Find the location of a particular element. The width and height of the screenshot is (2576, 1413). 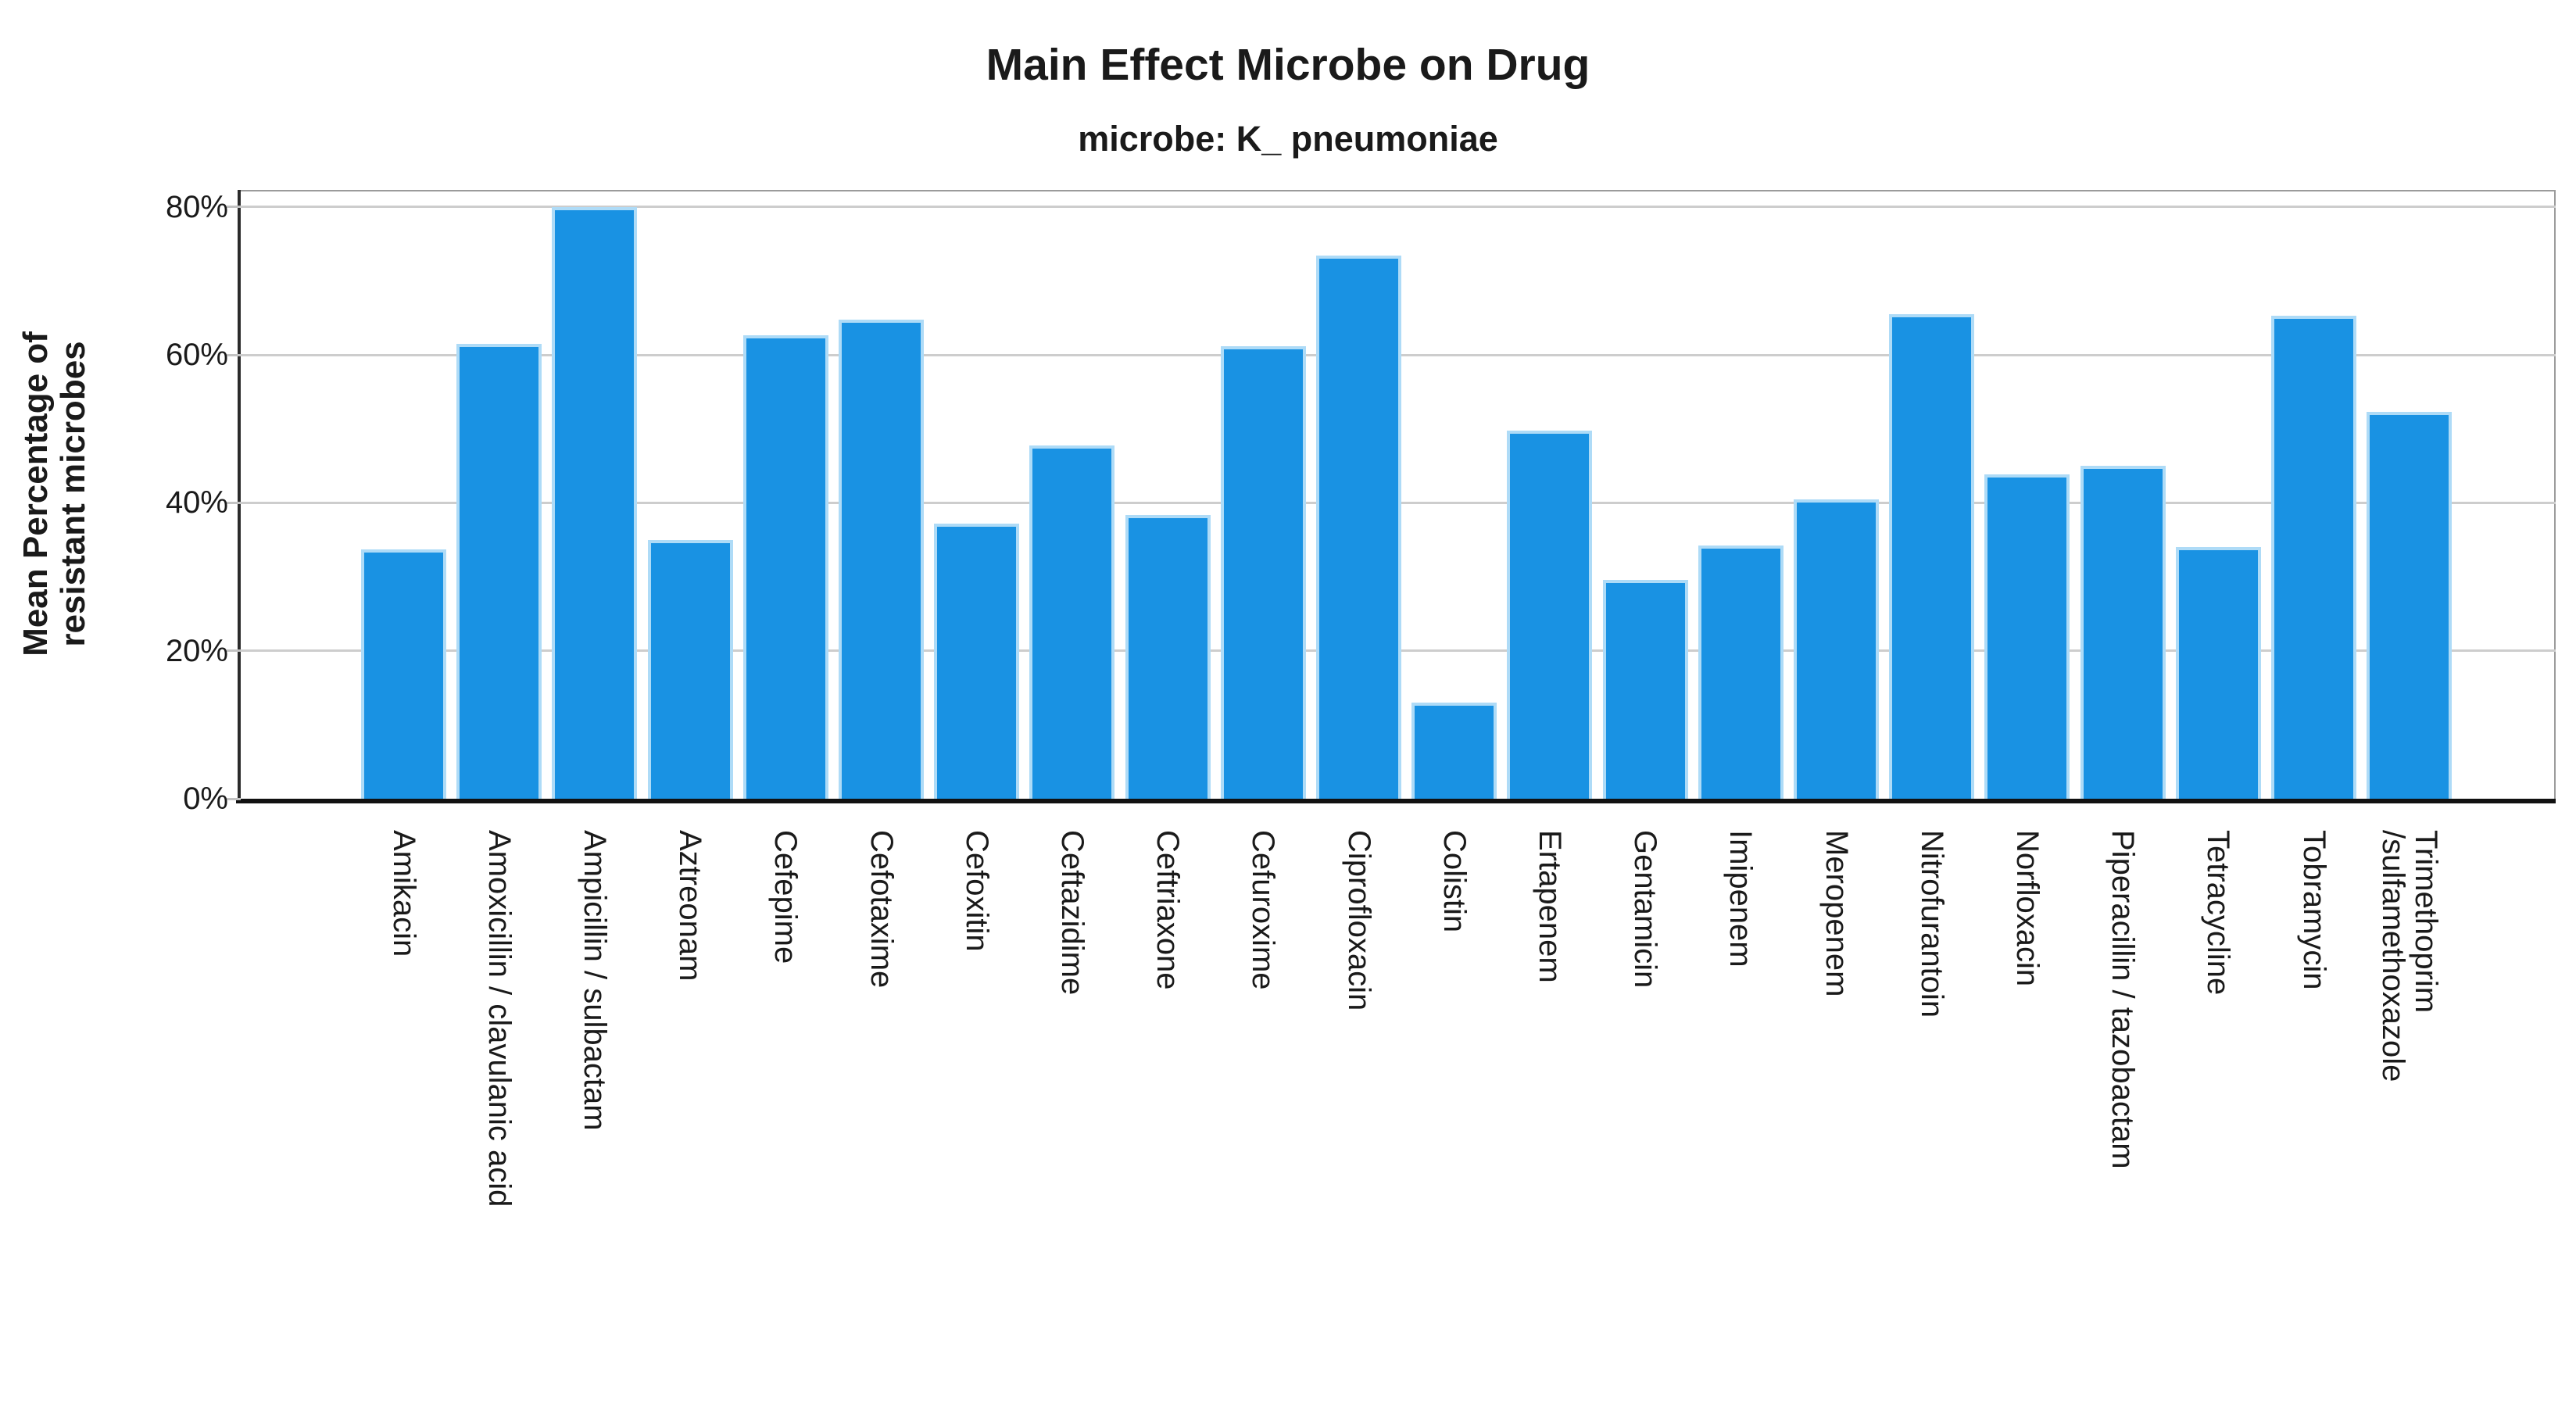

y-tick-mark-80% is located at coordinates (234, 207).